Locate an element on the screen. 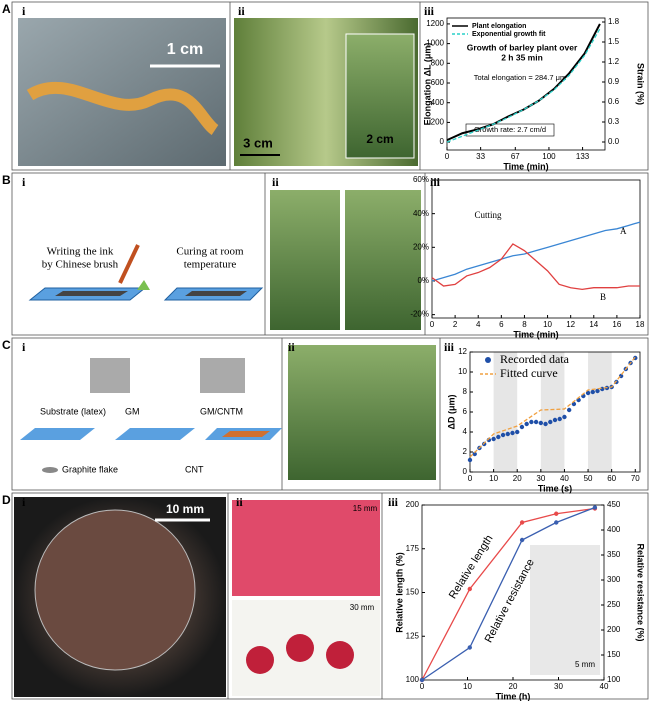 The height and width of the screenshot is (706, 650). y-tick-label: 600 is located at coordinates (438, 82).